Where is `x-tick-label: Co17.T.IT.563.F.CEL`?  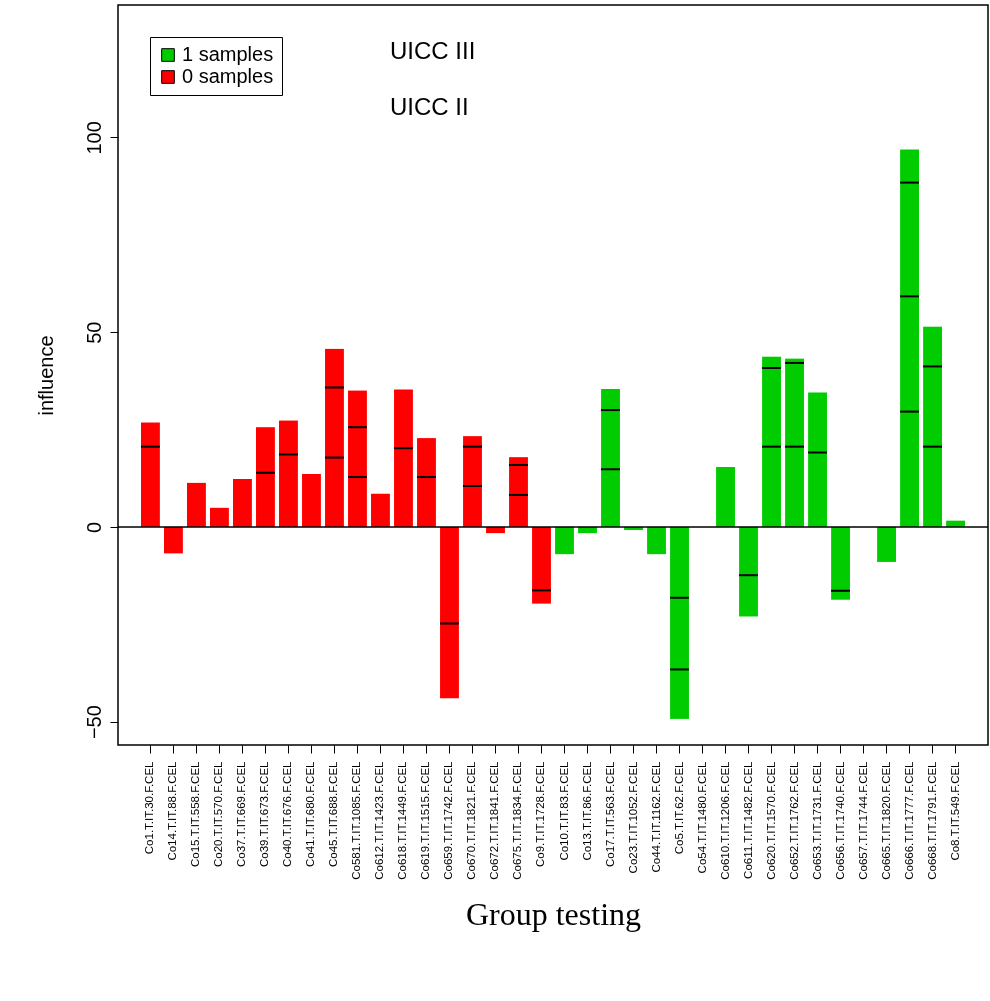
x-tick-label: Co17.T.IT.563.F.CEL is located at coordinates (609, 813).